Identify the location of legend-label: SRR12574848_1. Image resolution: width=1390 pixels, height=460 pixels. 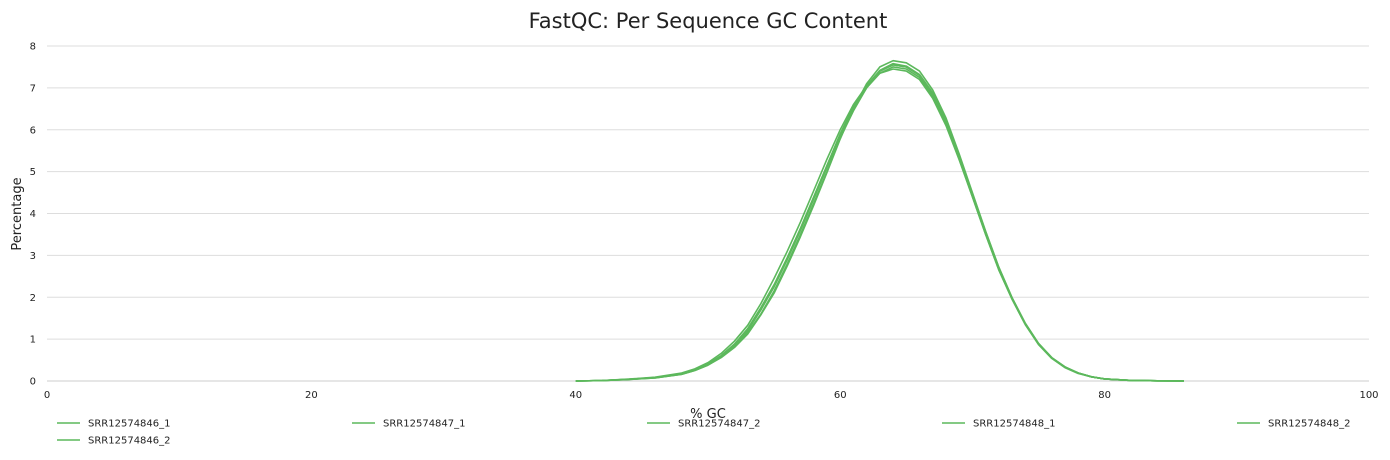
(1014, 424).